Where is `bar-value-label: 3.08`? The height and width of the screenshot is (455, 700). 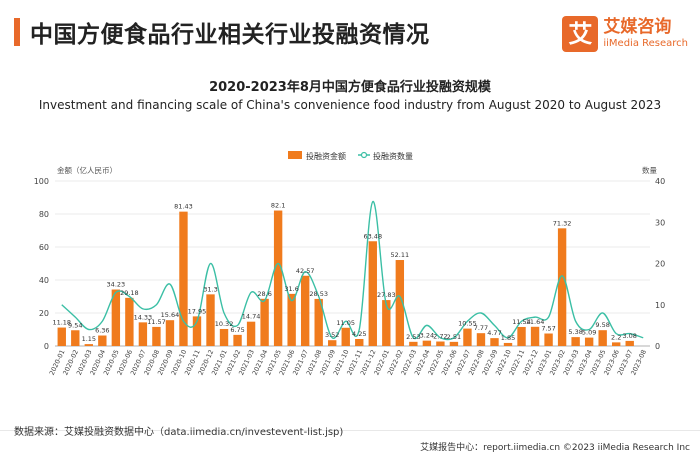
bar-value-label: 3.08 is located at coordinates (629, 336).